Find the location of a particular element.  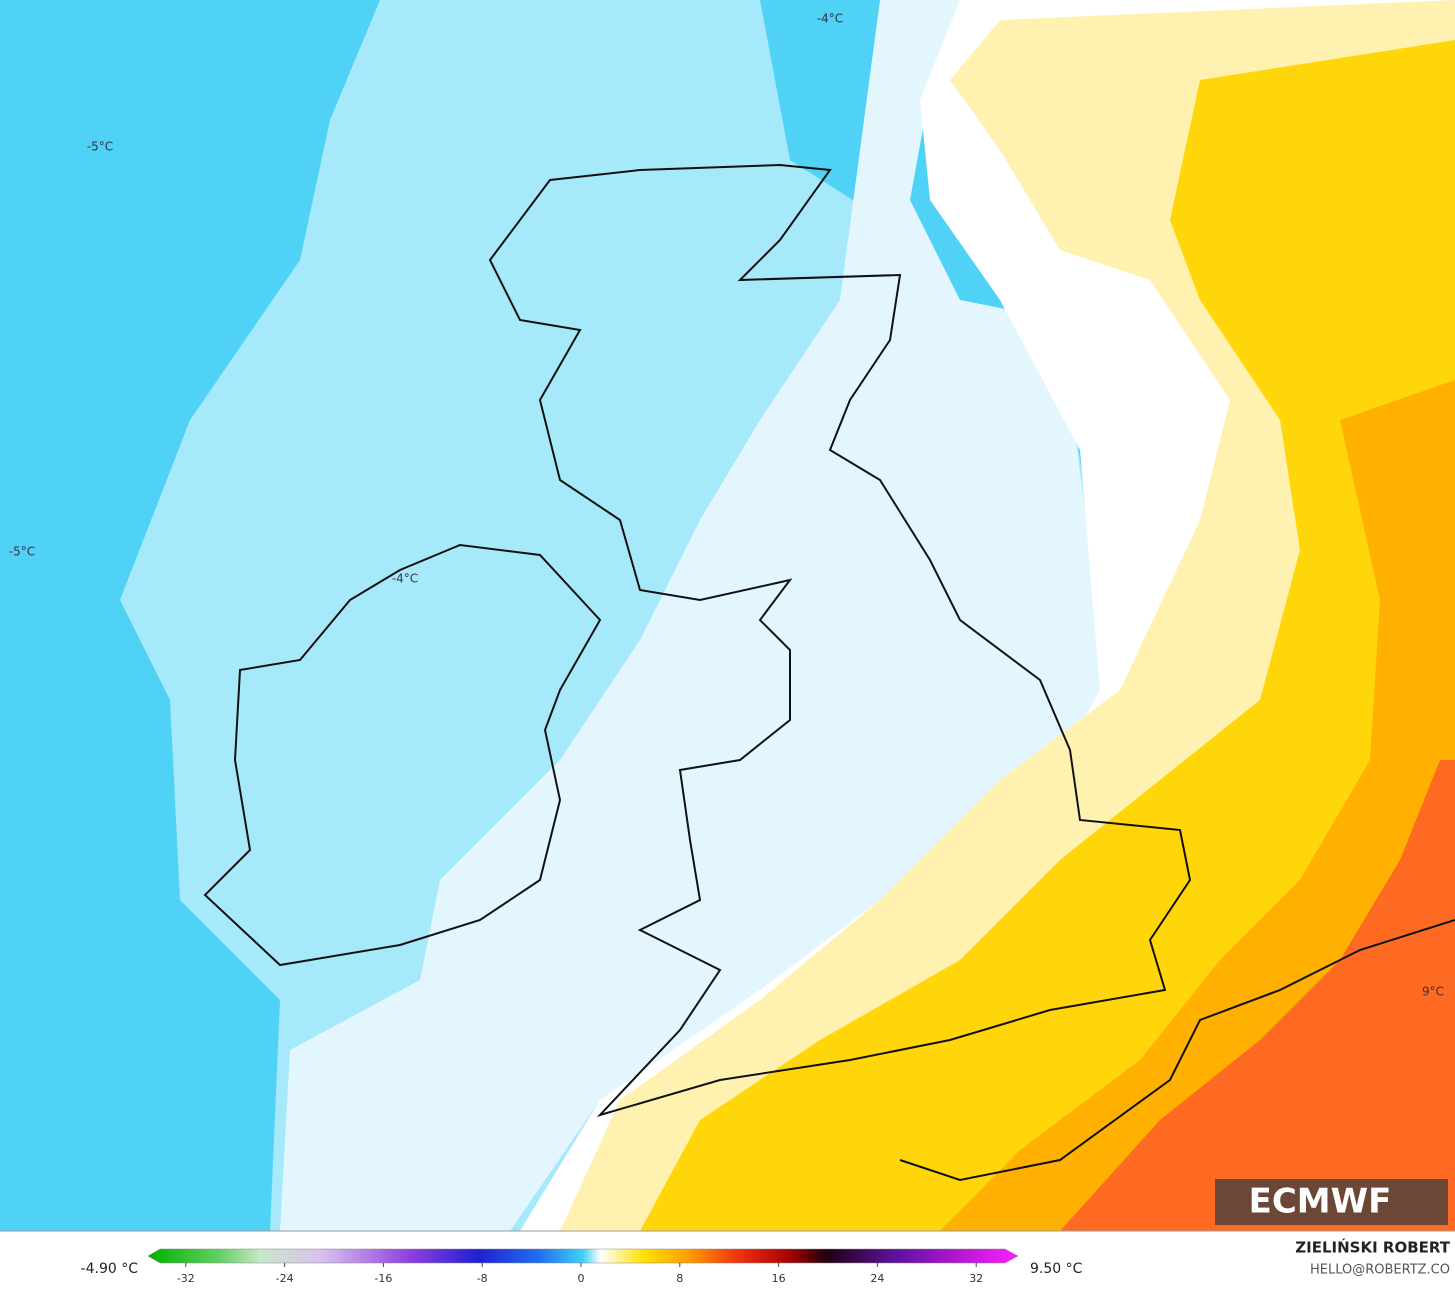

legend-max: 9.50 °C is located at coordinates (1056, 1269).